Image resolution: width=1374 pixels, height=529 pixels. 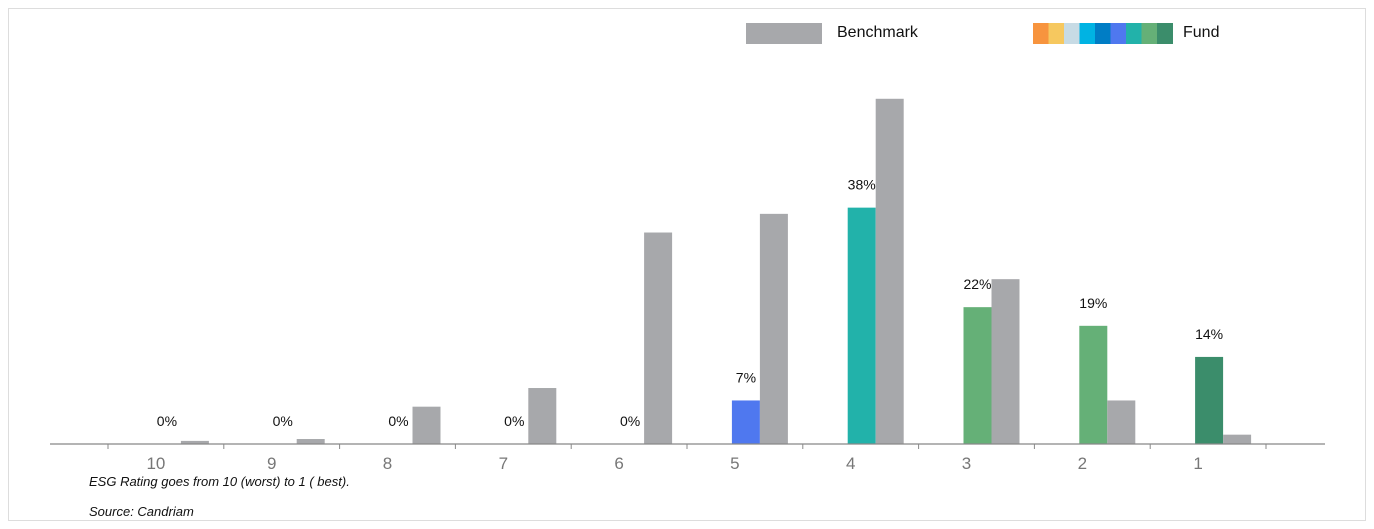 What do you see at coordinates (155, 463) in the screenshot?
I see `category-tick-label: 10` at bounding box center [155, 463].